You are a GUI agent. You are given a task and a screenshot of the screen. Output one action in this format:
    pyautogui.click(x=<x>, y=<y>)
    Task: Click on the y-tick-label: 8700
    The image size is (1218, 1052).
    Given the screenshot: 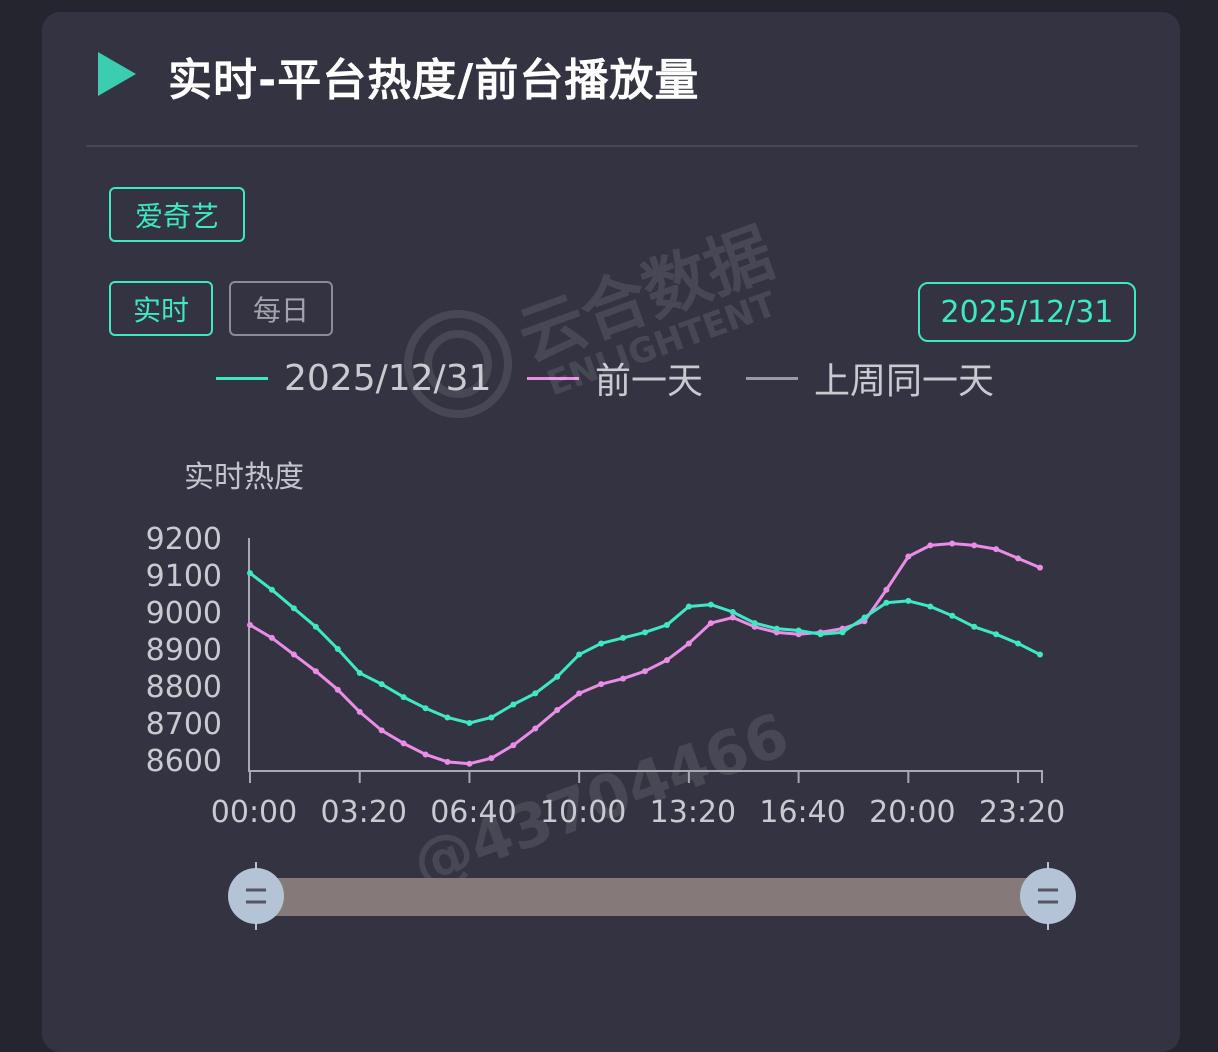 What is the action you would take?
    pyautogui.click(x=184, y=724)
    